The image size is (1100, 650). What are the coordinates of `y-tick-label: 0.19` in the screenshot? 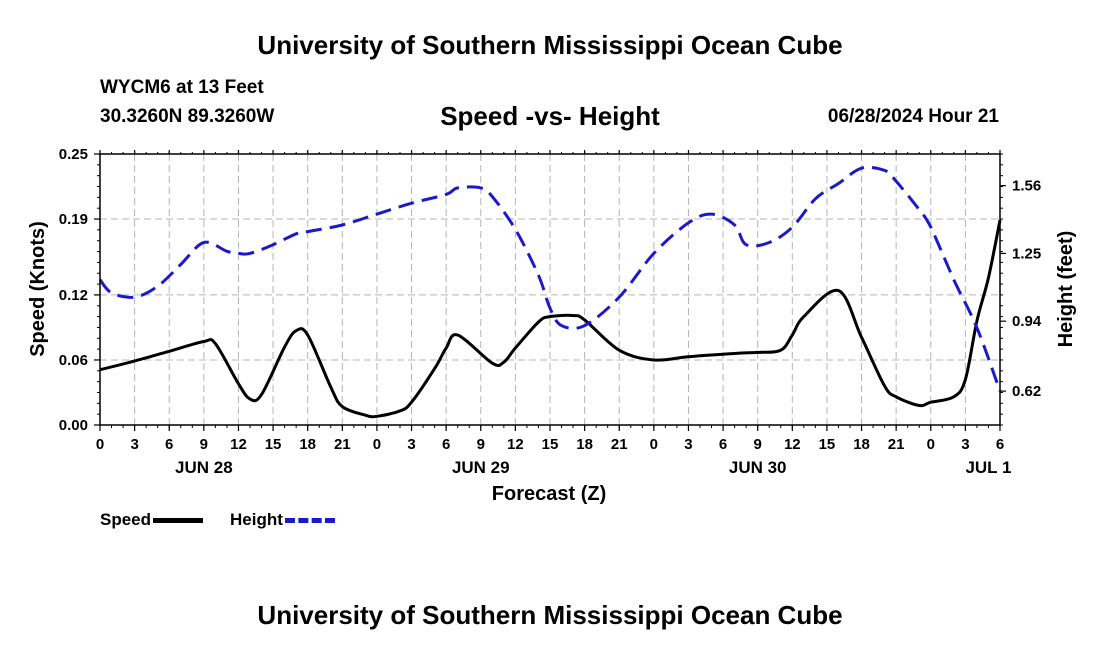 It's located at (73, 219).